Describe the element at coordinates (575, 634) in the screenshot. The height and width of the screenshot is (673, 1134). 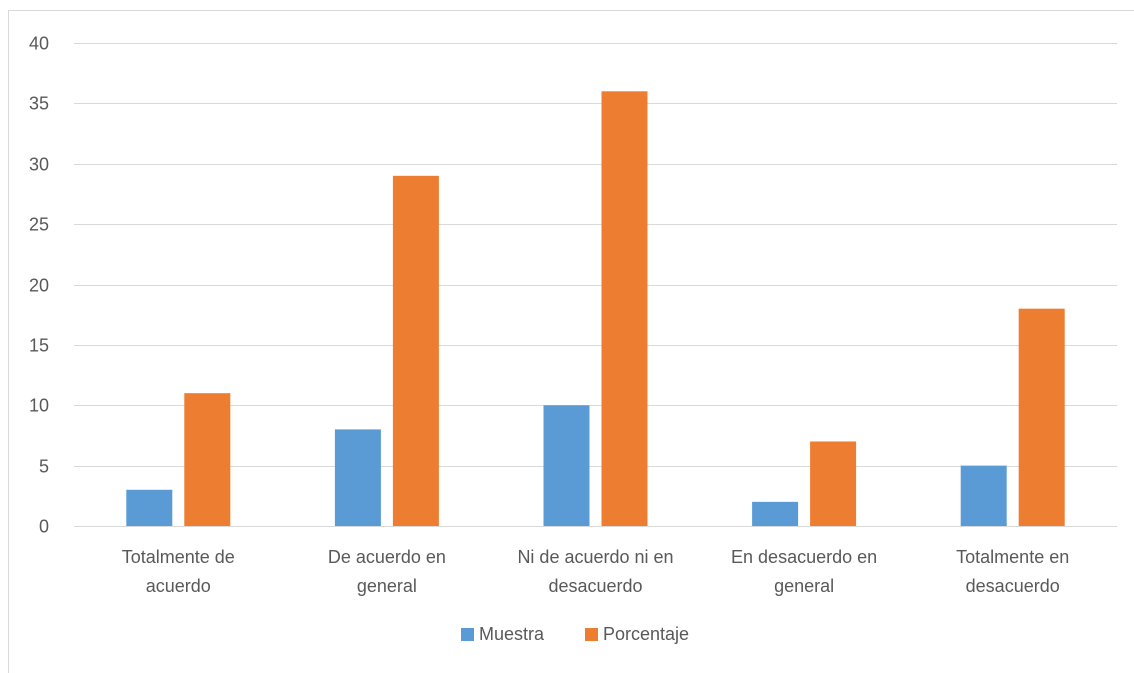
I see `legend: Muestra Porcentaje` at that location.